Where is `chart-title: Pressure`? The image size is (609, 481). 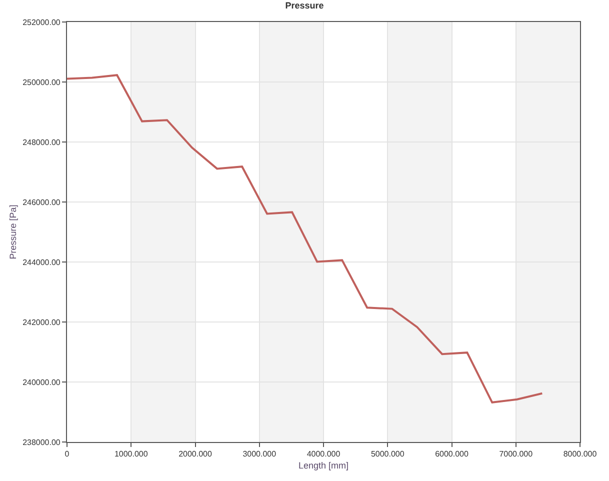 chart-title: Pressure is located at coordinates (304, 5).